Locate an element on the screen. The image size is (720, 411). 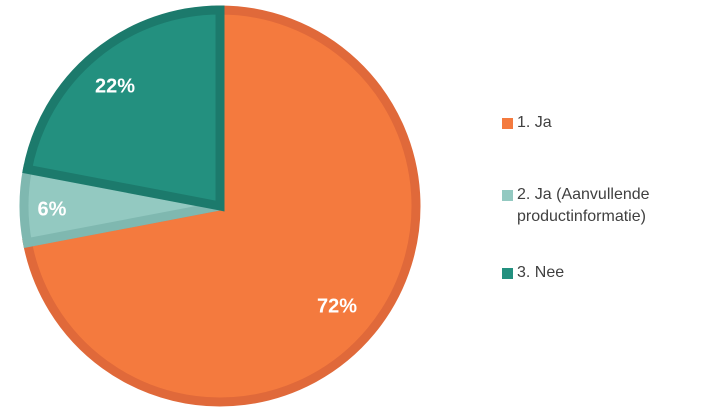
data-label-ja: 72% is located at coordinates (337, 306).